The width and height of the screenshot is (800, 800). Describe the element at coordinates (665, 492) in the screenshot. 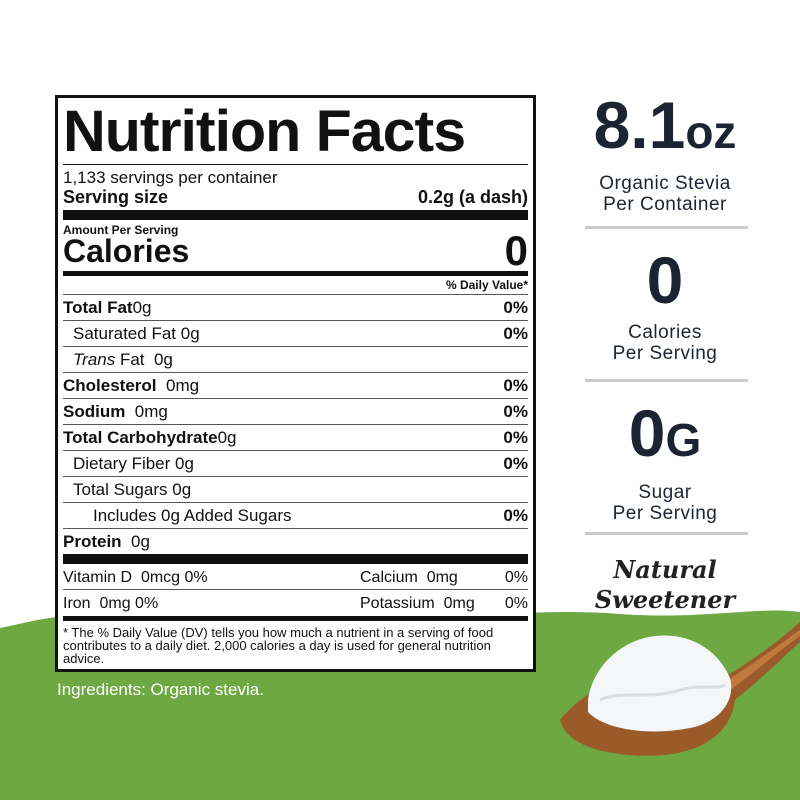

I see `highlight-caption: Sugar` at that location.